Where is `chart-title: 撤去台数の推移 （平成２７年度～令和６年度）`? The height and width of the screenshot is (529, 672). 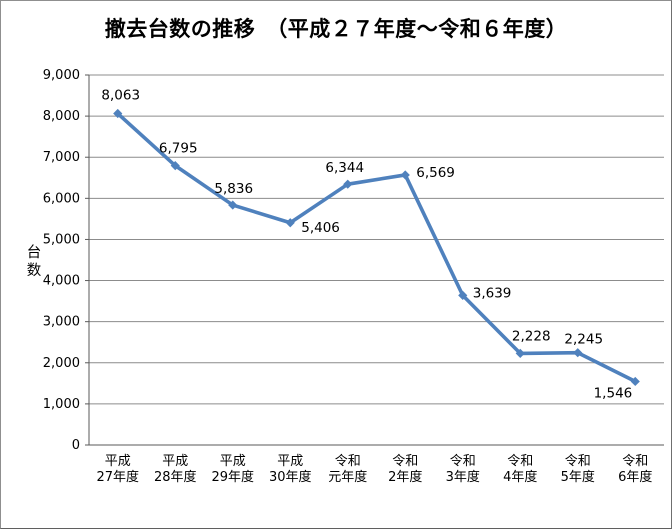 chart-title: 撤去台数の推移 （平成２７年度～令和６年度） is located at coordinates (336, 29).